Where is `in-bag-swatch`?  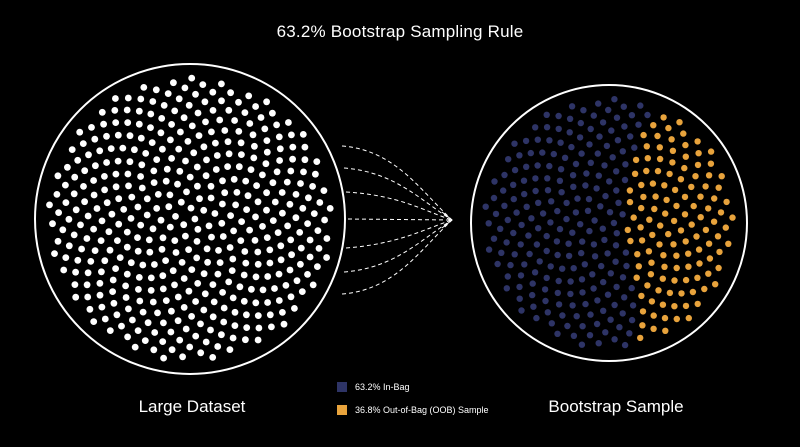 in-bag-swatch is located at coordinates (342, 387).